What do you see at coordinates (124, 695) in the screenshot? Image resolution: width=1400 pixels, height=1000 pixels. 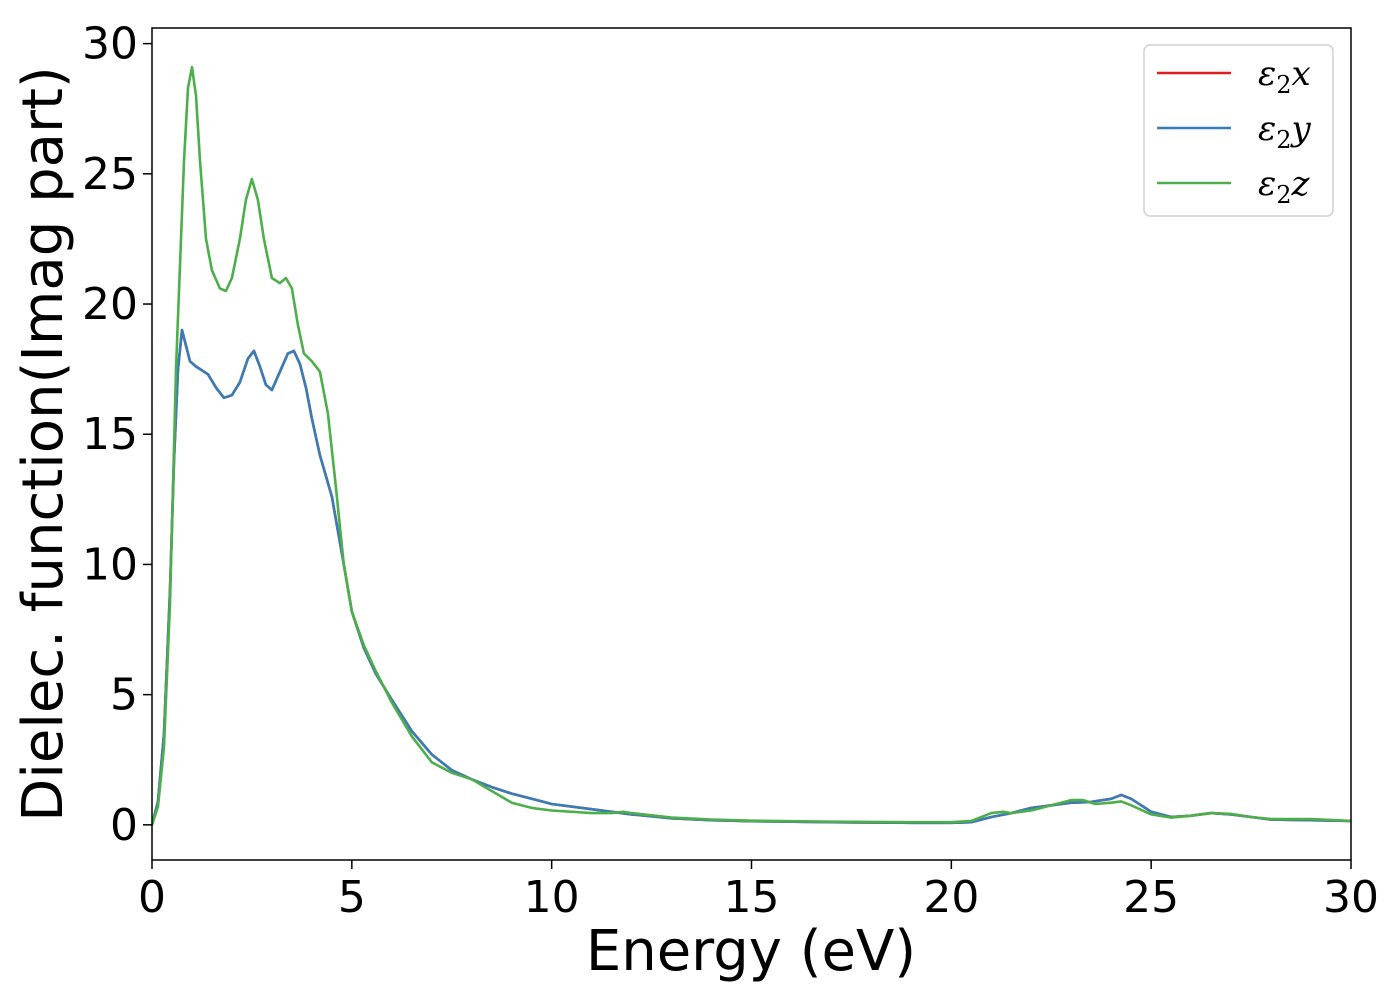 I see `y-tick-label: 5` at bounding box center [124, 695].